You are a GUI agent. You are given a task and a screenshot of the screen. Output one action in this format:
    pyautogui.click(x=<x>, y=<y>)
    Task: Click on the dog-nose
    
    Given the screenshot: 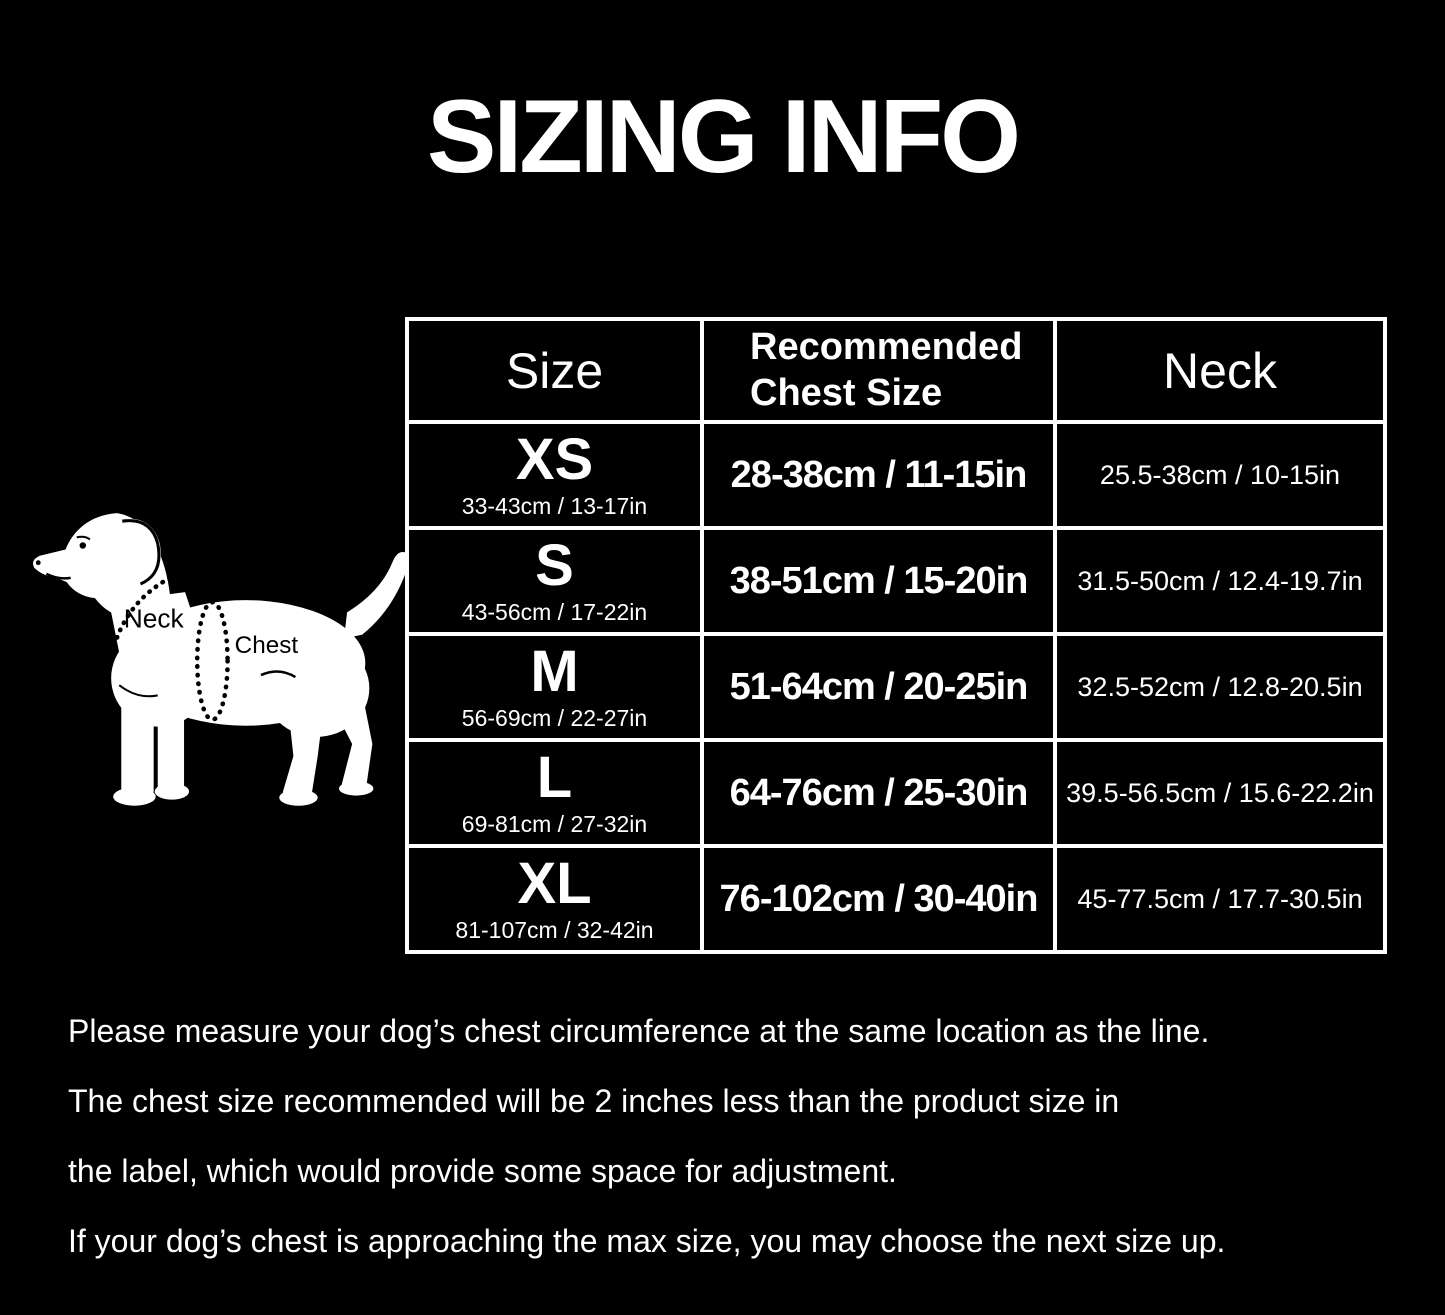 What is the action you would take?
    pyautogui.click(x=38, y=563)
    